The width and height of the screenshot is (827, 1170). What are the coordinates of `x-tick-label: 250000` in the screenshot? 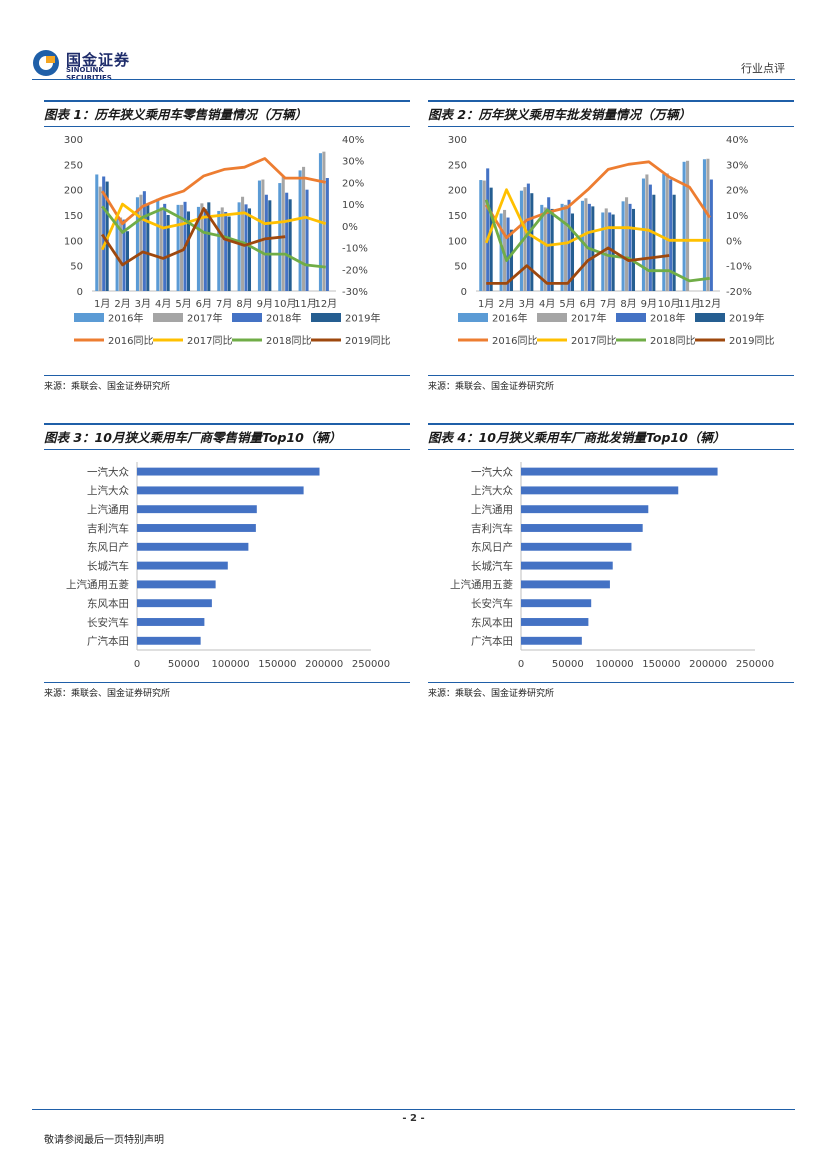 It's located at (371, 664).